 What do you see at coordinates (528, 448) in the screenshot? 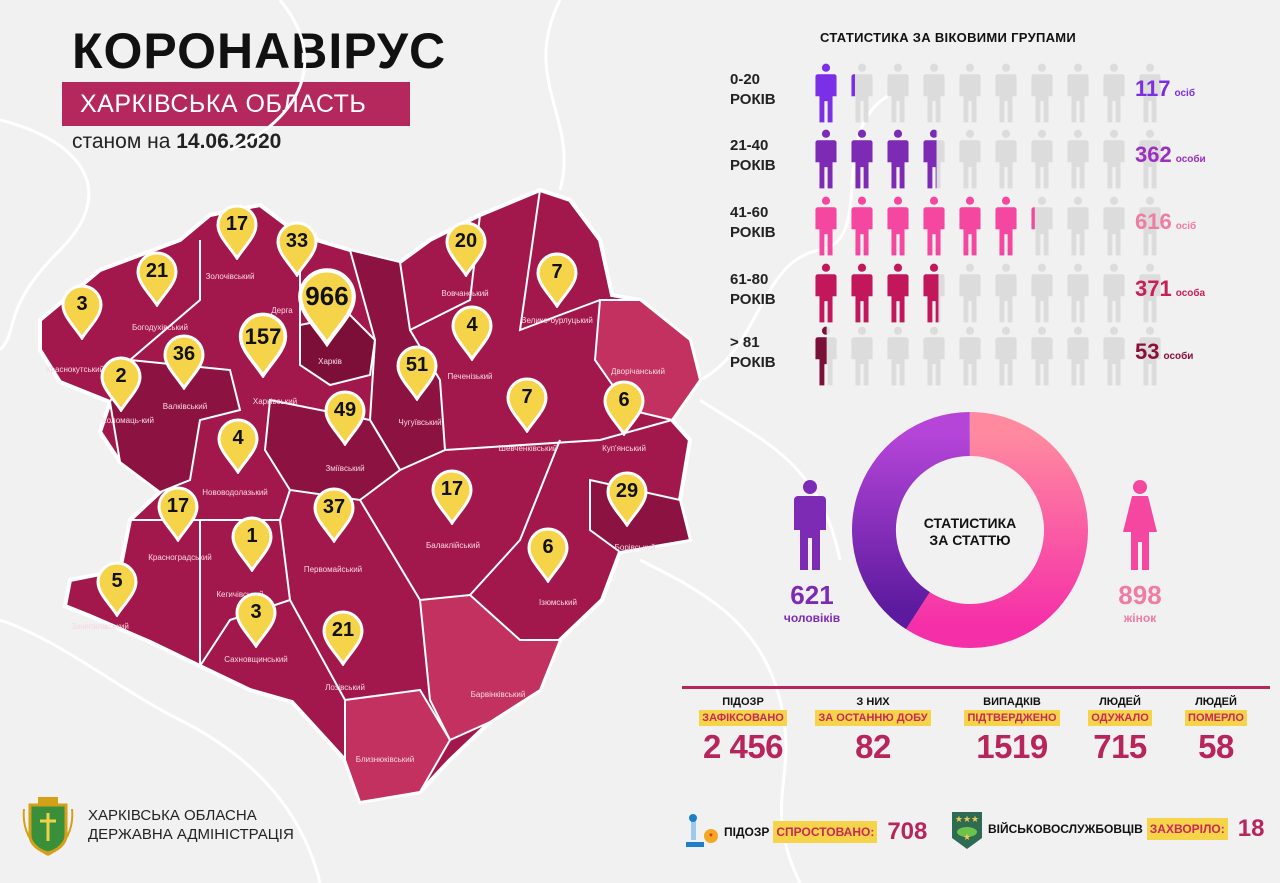
I see `district-label: Шевченківський` at bounding box center [528, 448].